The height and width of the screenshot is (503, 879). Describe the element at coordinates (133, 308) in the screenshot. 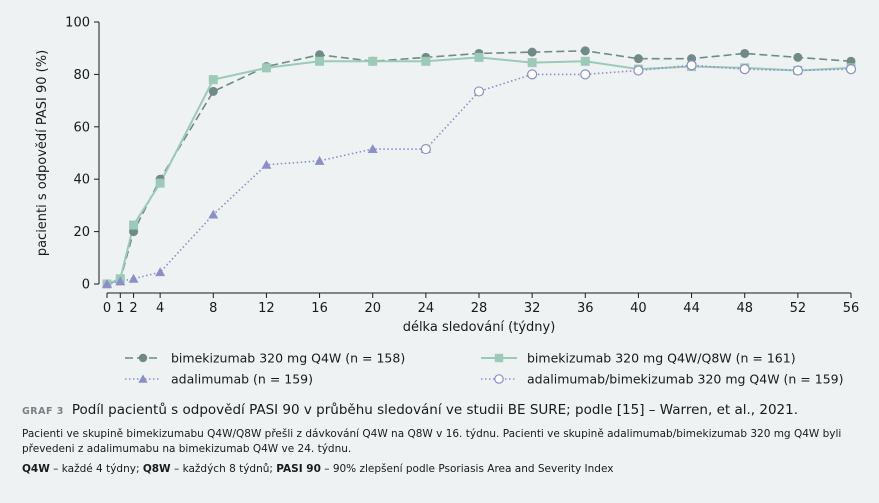

I see `x-tick-label: 2` at that location.